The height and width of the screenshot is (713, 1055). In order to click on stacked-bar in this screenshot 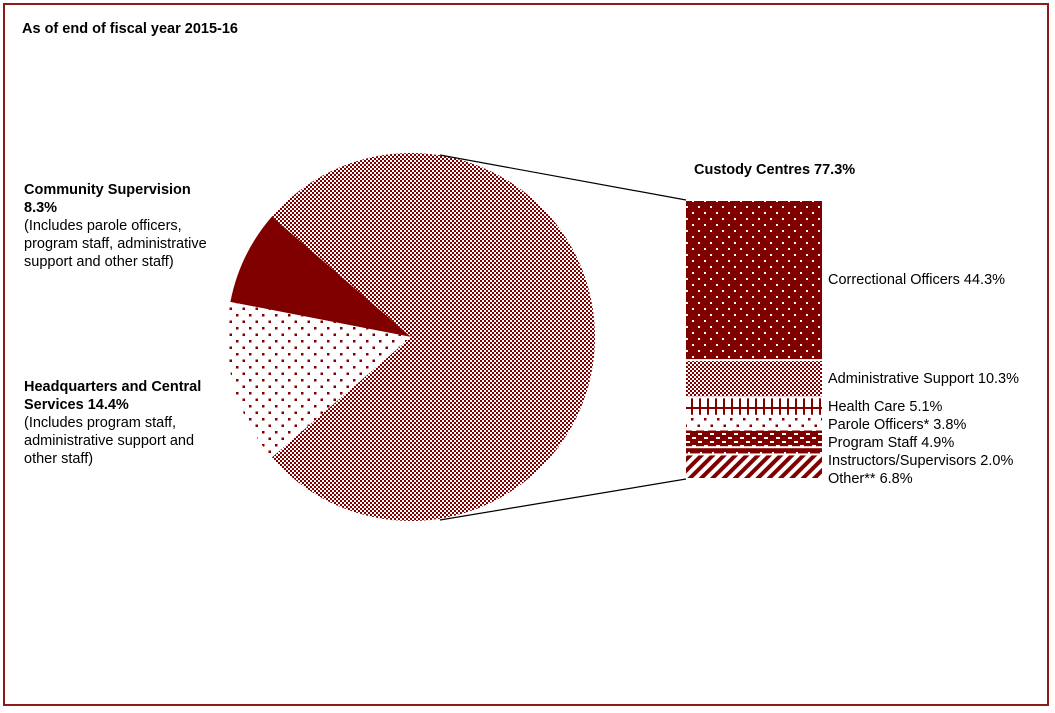, I will do `click(754, 339)`.